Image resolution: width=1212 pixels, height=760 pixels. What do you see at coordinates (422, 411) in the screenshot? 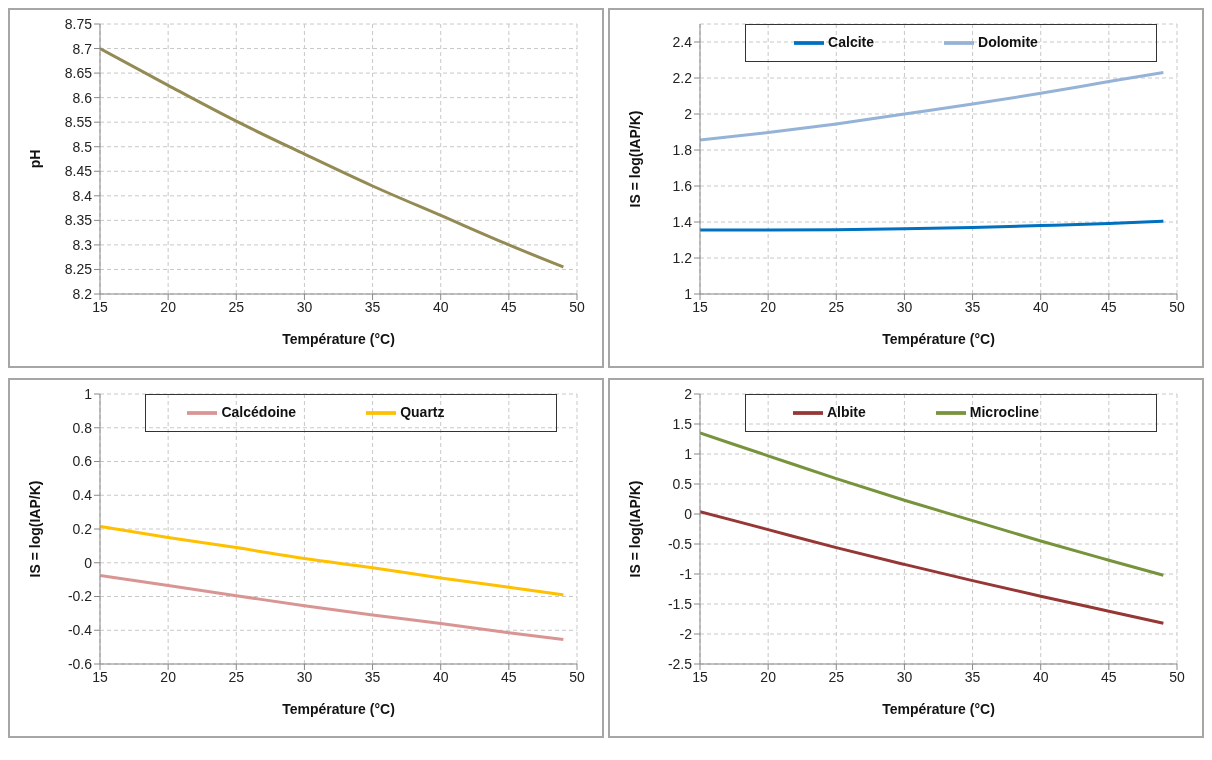
I see `legend-label: Quartz` at bounding box center [422, 411].